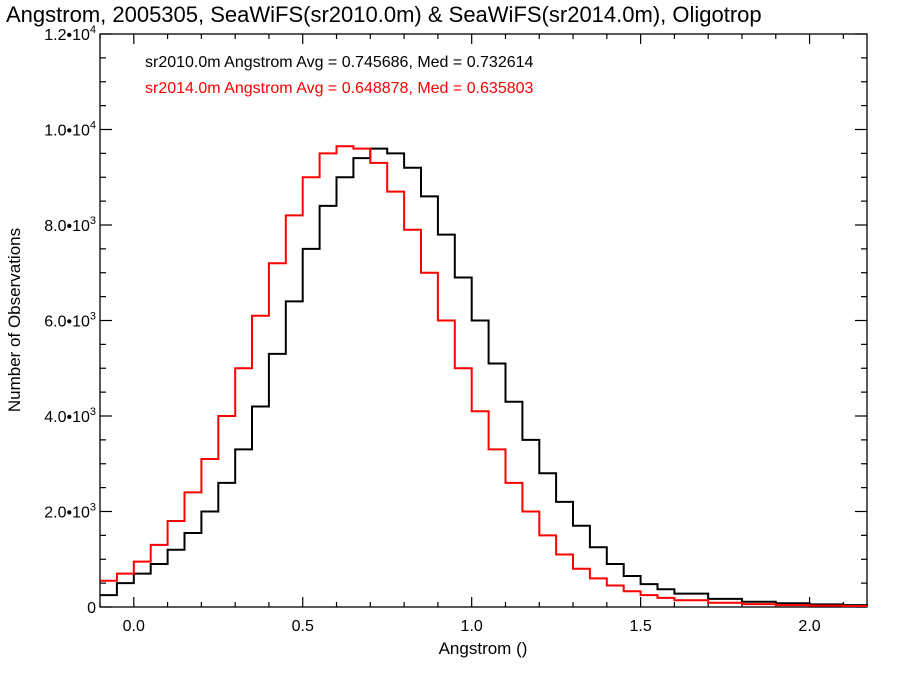  I want to click on y-tick-label: 0, so click(91, 608).